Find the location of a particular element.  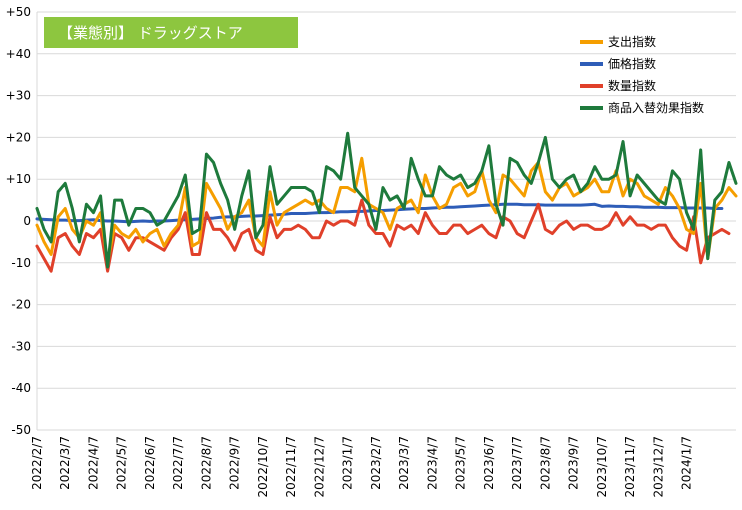

legend-item: 数量指数 is located at coordinates (618, 85).